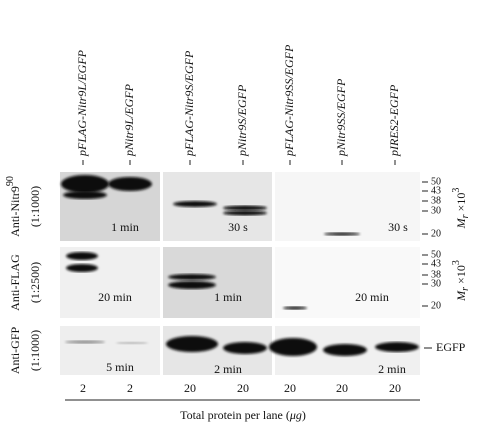 This screenshot has height=440, width=500. What do you see at coordinates (341, 117) in the screenshot?
I see `lane-label: pNitr9SS/EGFP` at bounding box center [341, 117].